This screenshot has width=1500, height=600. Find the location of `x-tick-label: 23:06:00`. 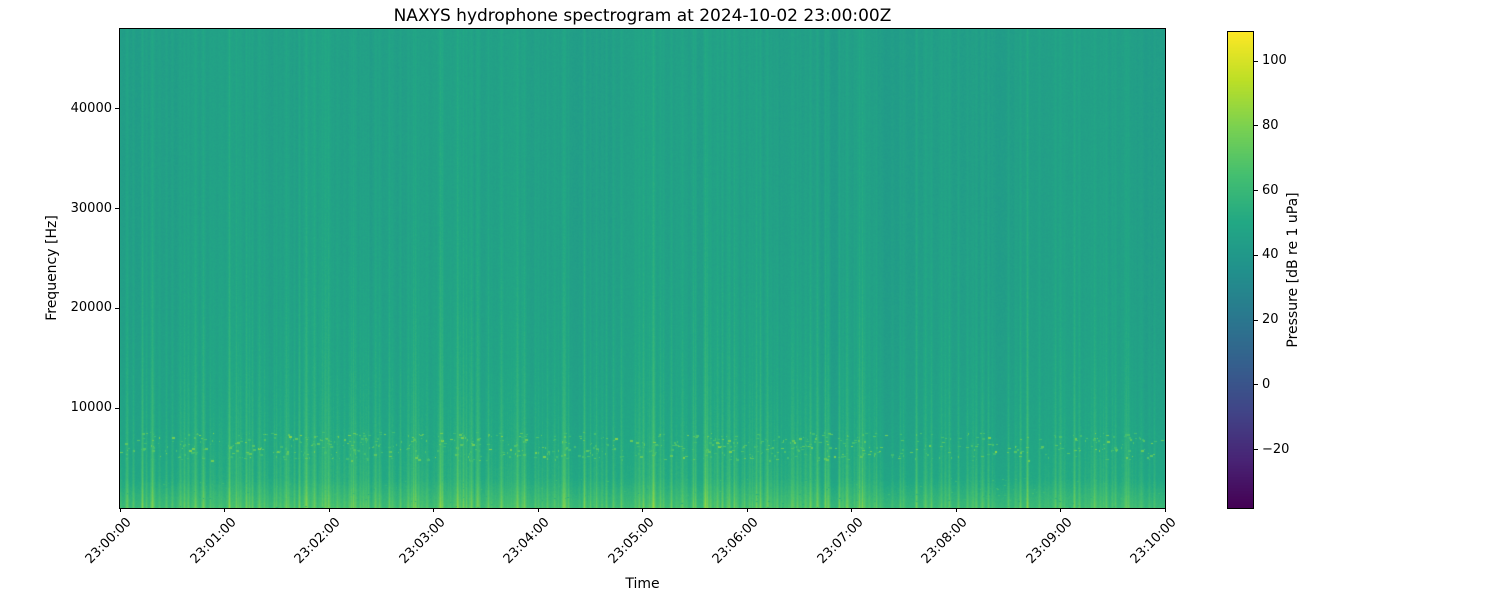

x-tick-label: 23:06:00 is located at coordinates (735, 541).